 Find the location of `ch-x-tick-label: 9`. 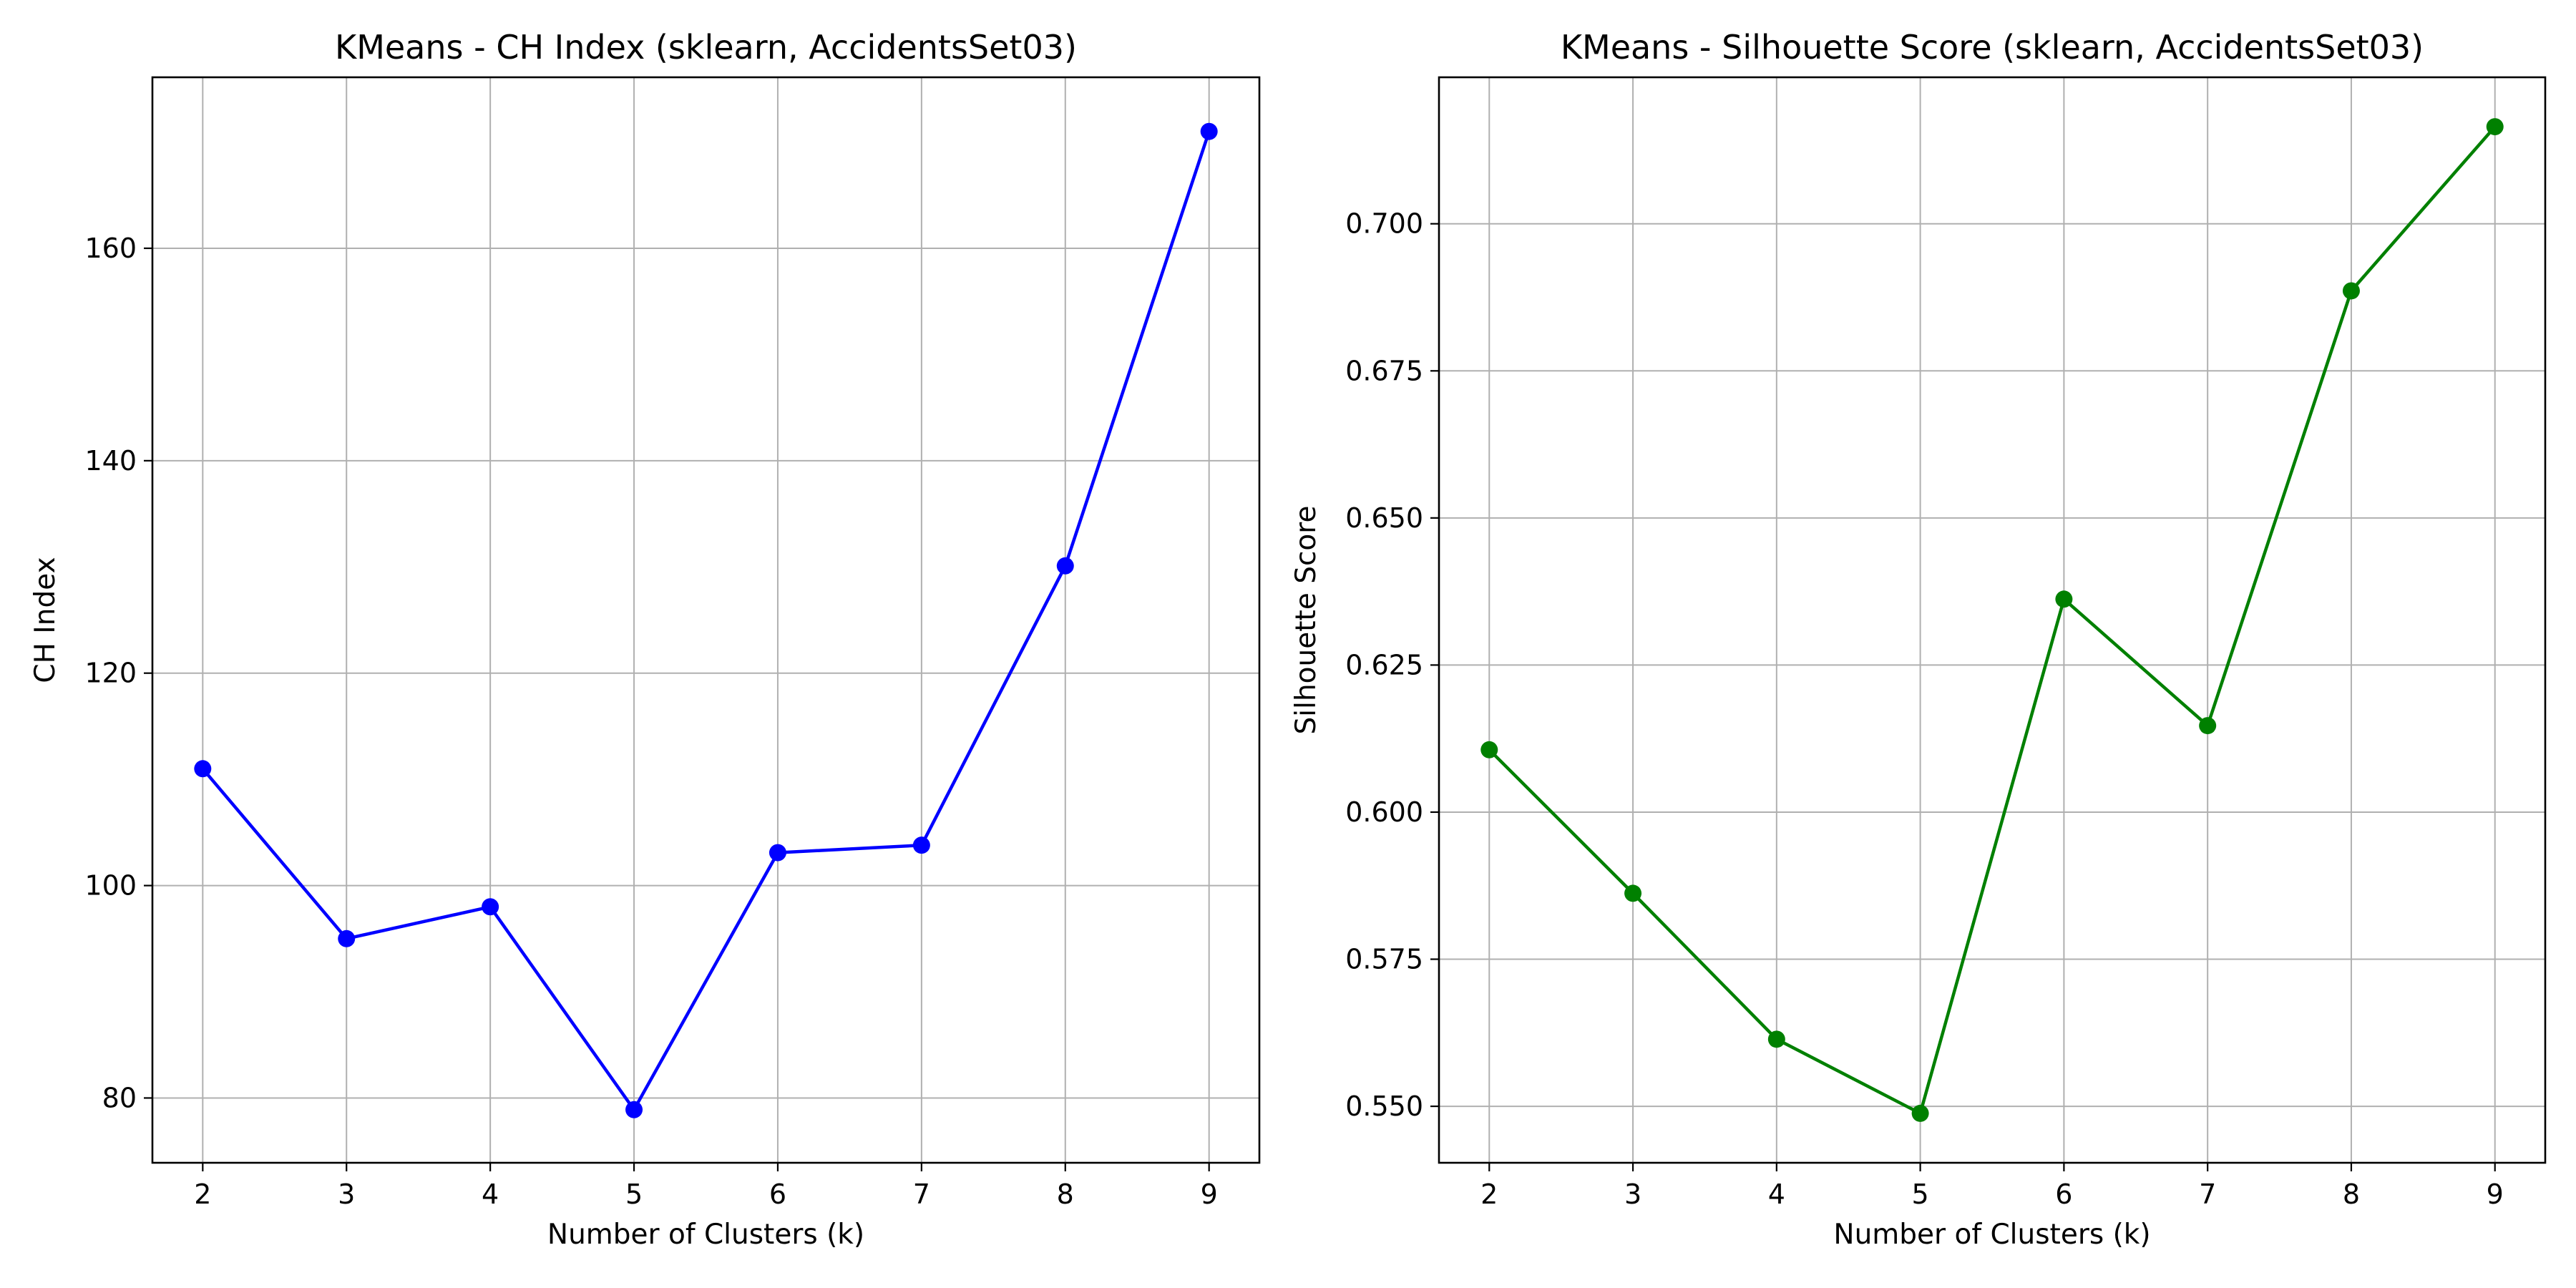

ch-x-tick-label: 9 is located at coordinates (1209, 1194).